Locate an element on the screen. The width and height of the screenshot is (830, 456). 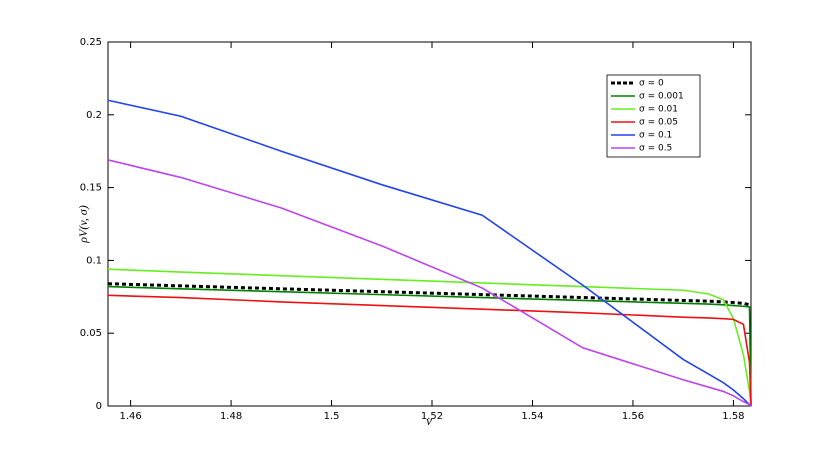
legend-label: σ = 0.001 is located at coordinates (661, 97).